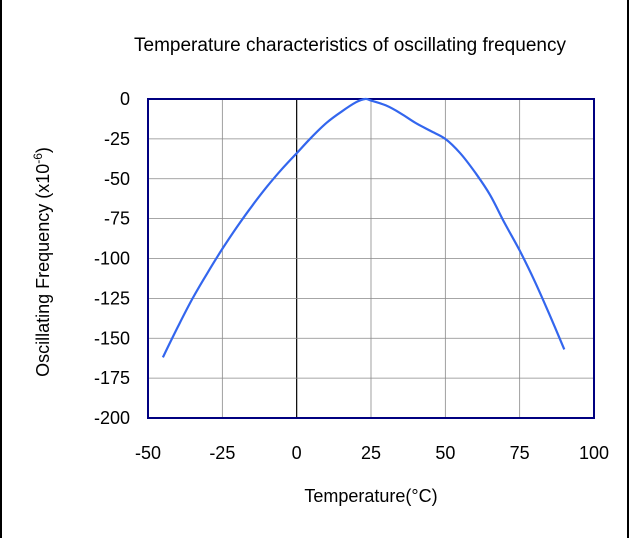 The image size is (629, 538). I want to click on x-tick-label: 25, so click(371, 453).